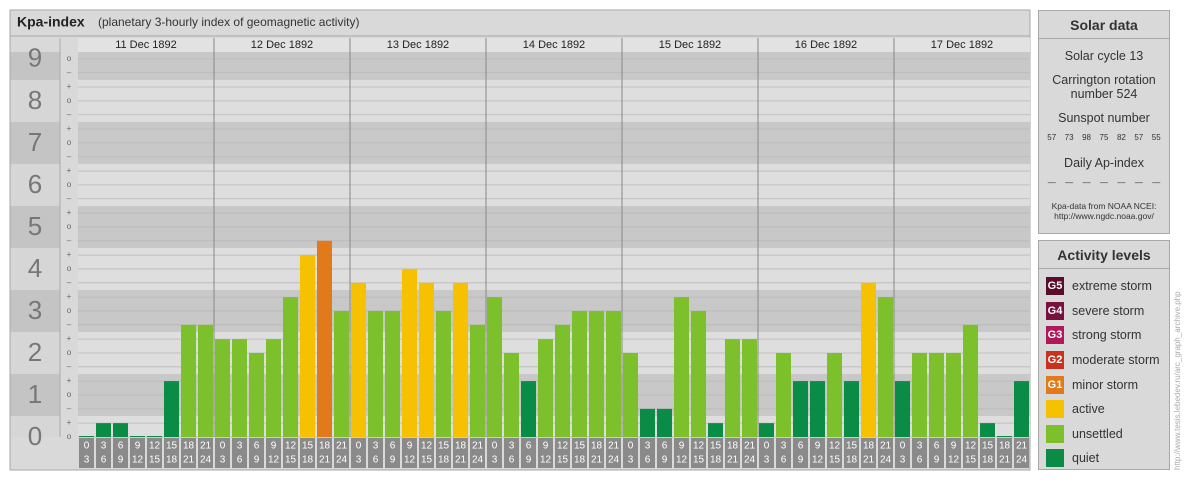 This screenshot has height=480, width=1184. Describe the element at coordinates (1055, 384) in the screenshot. I see `legend-swatch: G1` at that location.